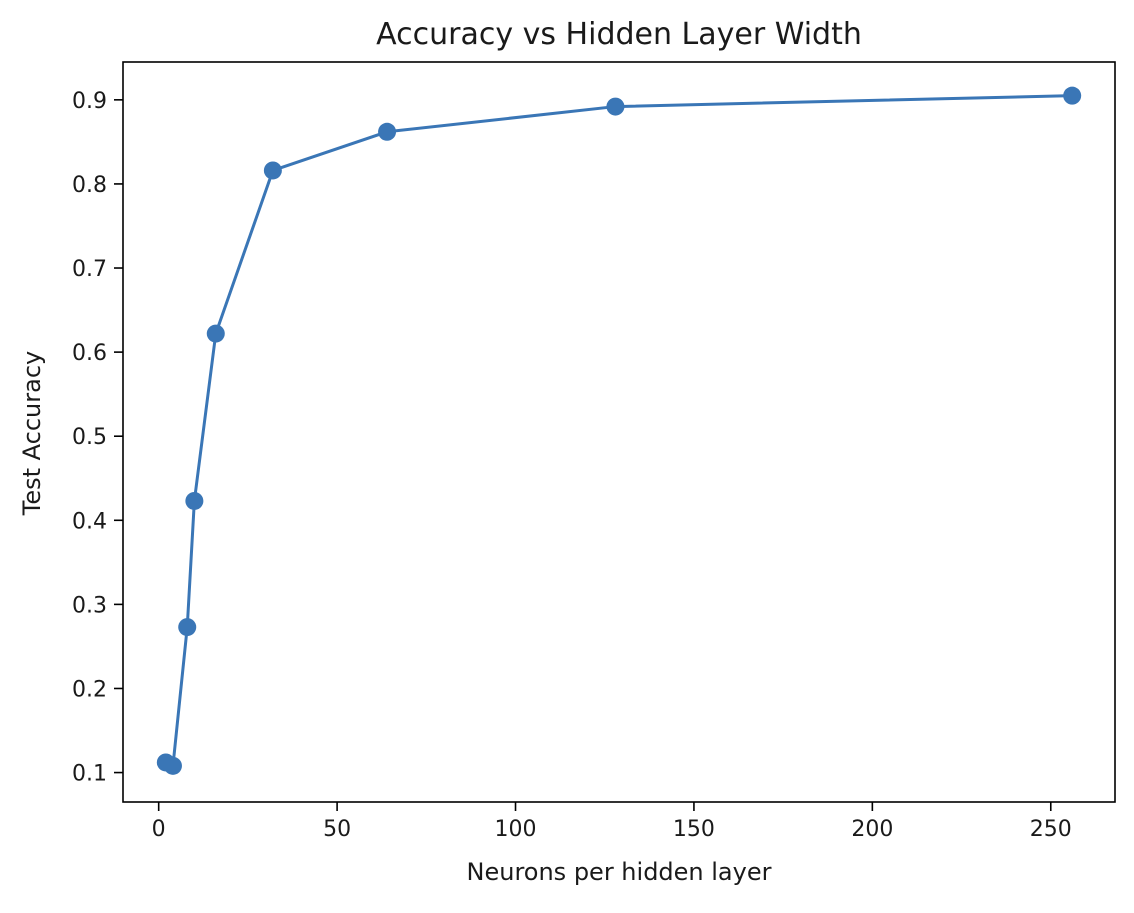 Image resolution: width=1134 pixels, height=913 pixels. I want to click on y-tick-label: 0.3, so click(89, 605).